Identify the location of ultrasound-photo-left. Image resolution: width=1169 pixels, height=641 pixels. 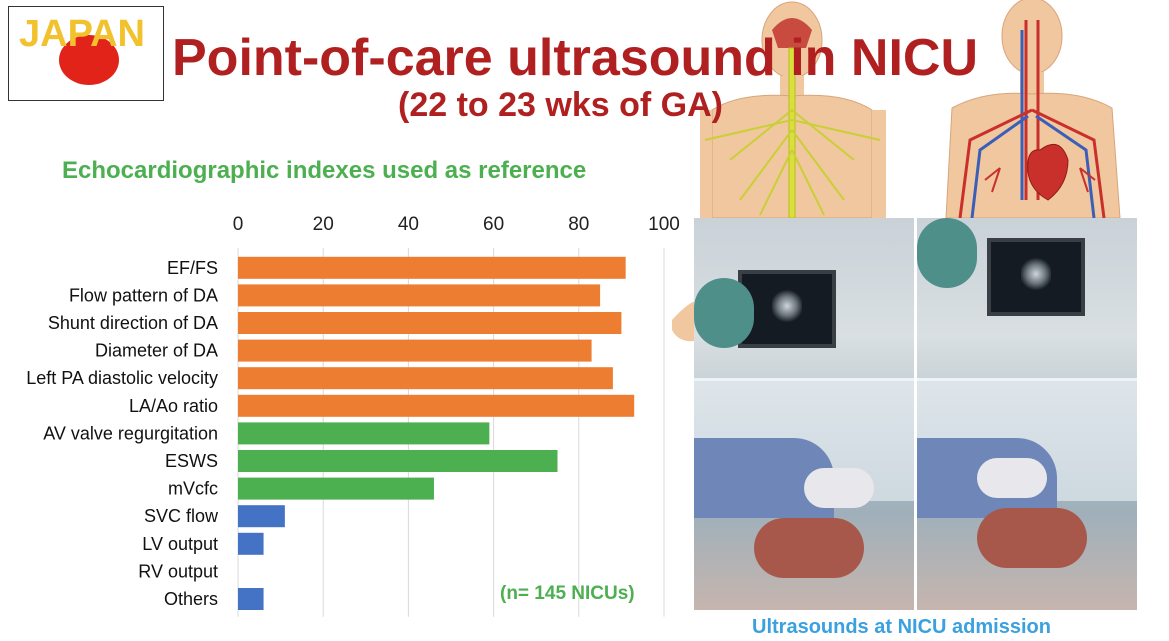
(804, 414).